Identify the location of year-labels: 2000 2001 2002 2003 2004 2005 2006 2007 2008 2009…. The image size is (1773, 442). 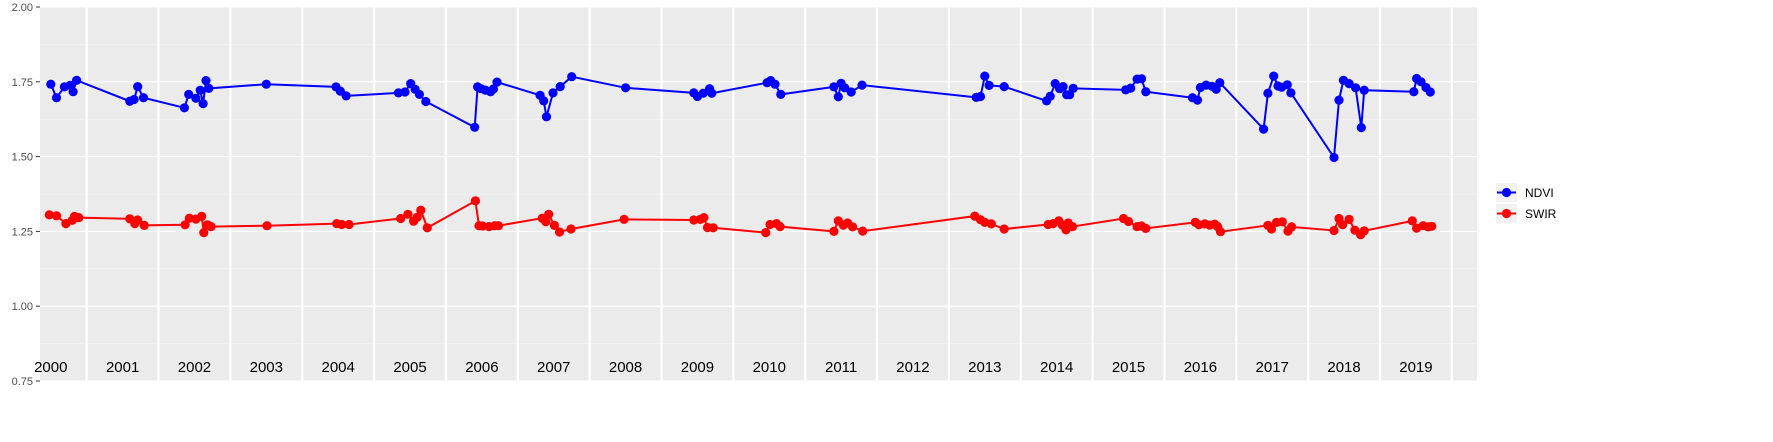
(733, 367).